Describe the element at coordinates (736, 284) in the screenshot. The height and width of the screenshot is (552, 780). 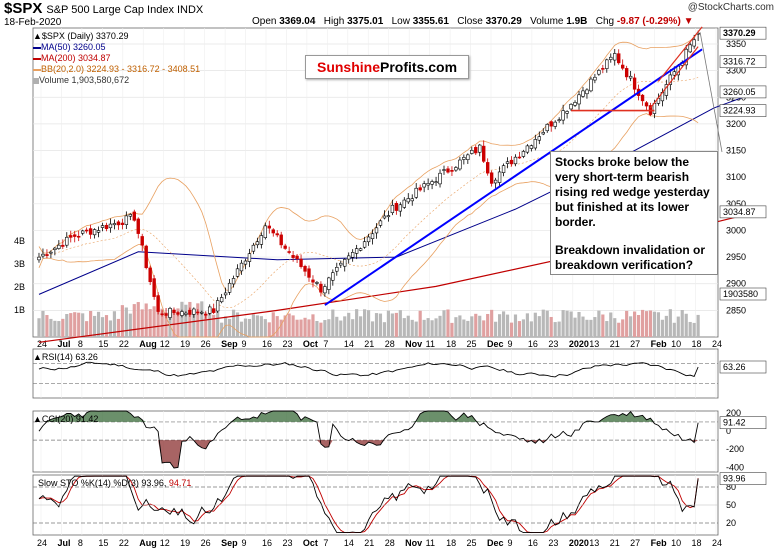
I see `price-tick-label: 2900` at that location.